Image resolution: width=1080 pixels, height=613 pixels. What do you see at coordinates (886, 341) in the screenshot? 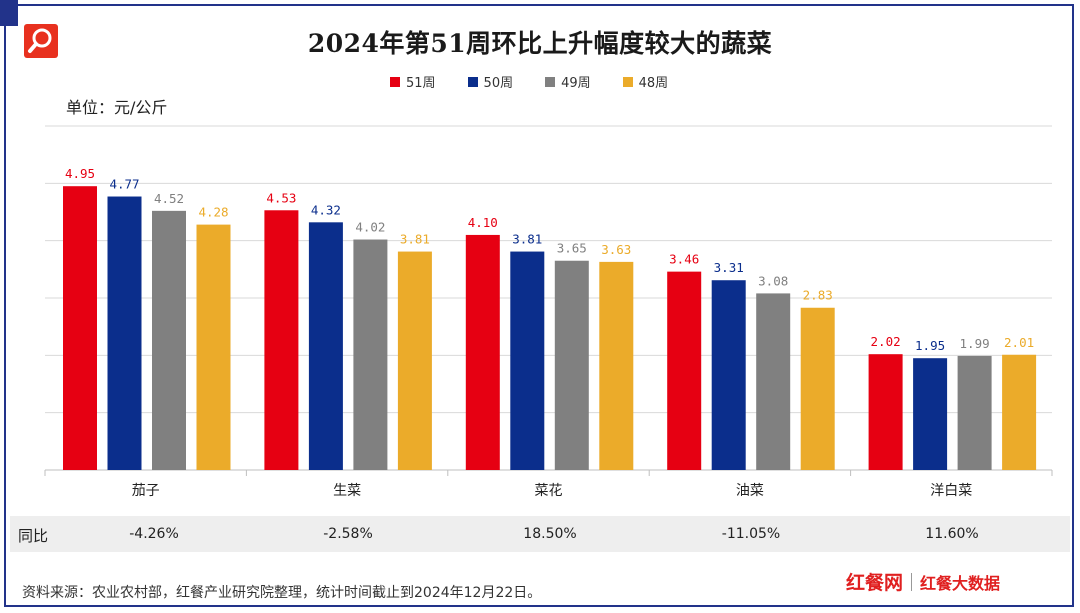
I see `data-label: 2.02` at bounding box center [886, 341].